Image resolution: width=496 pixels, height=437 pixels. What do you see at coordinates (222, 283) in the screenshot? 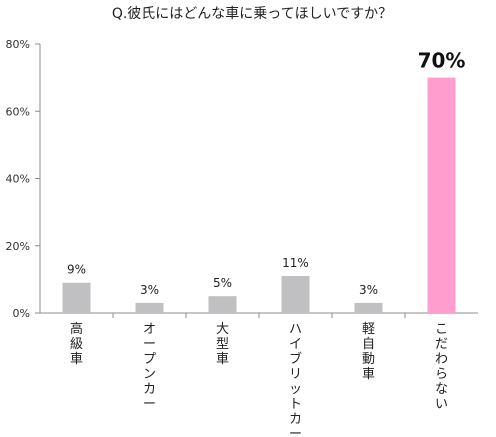
I see `bar-value-label: 5%` at bounding box center [222, 283].